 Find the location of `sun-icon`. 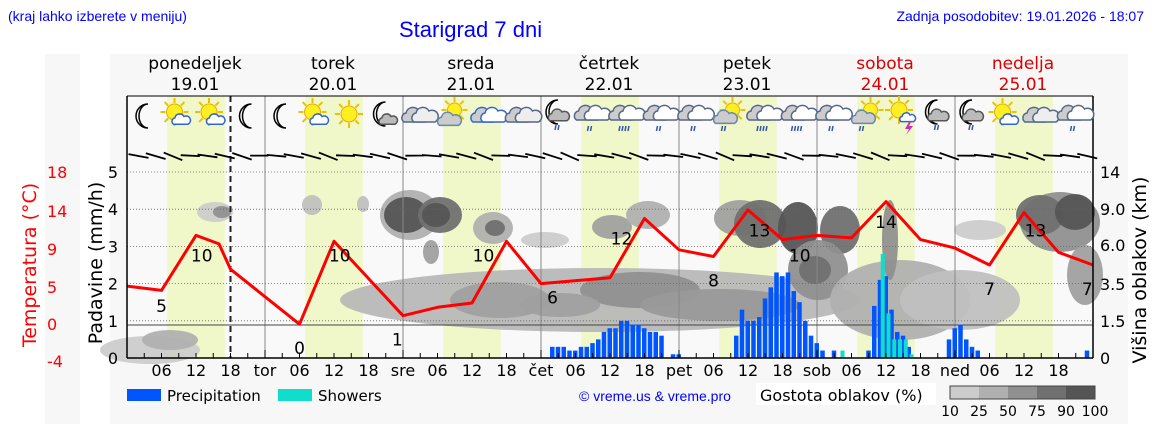

sun-icon is located at coordinates (349, 114).